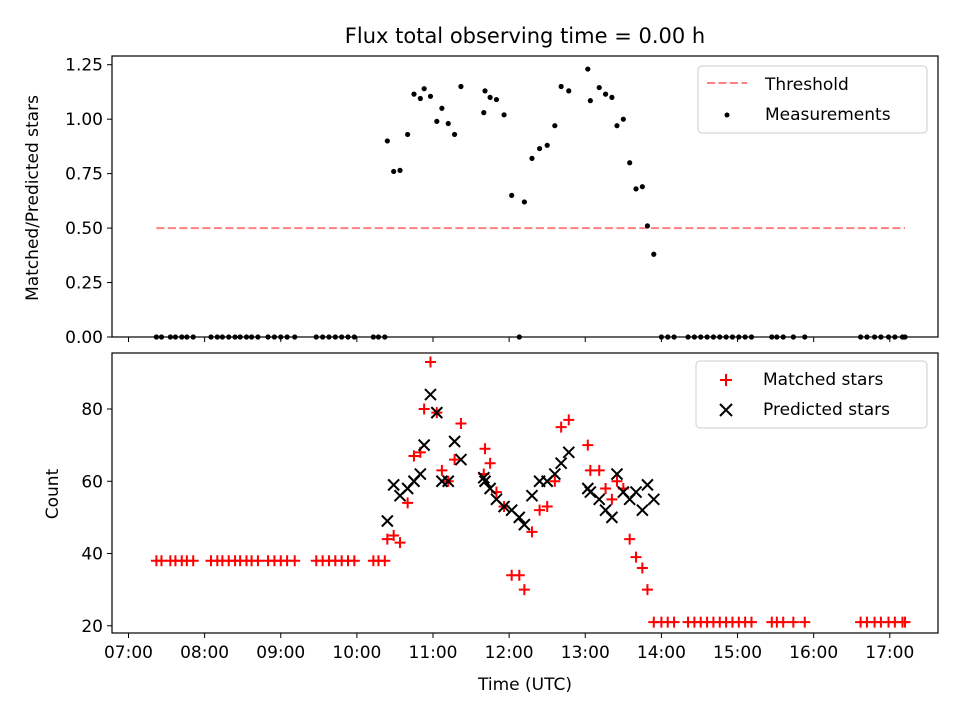 The image size is (960, 720). Describe the element at coordinates (84, 175) in the screenshot. I see `top-y-tick-label: 0.75` at that location.